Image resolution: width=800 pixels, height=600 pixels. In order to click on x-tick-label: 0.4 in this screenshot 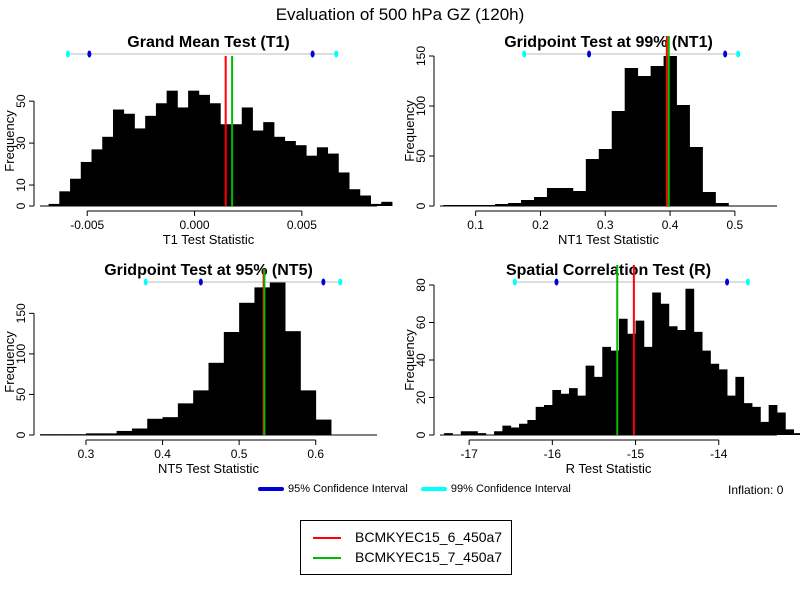, I will do `click(670, 225)`.